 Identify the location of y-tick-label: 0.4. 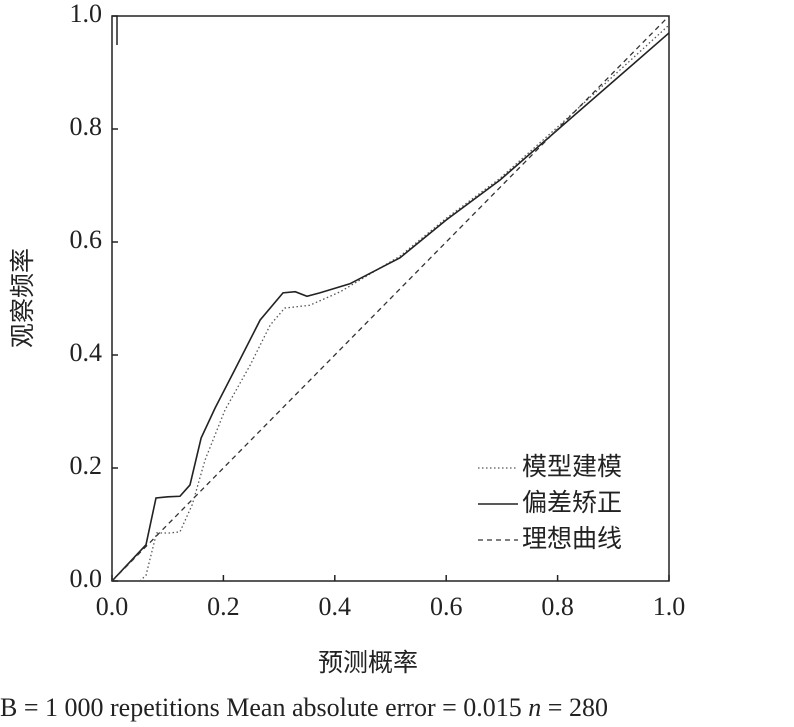
(86, 352).